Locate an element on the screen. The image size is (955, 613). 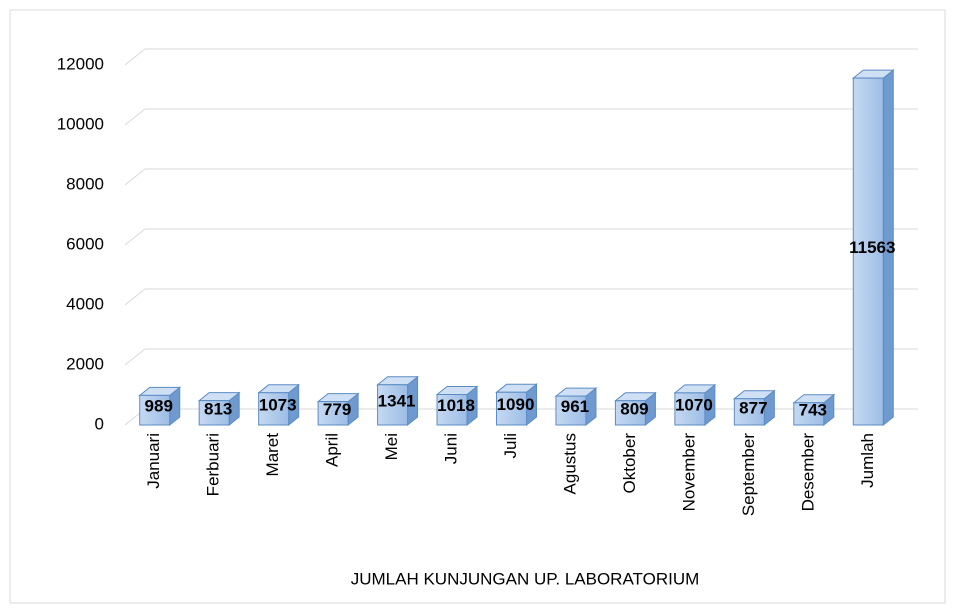
x-tick-label: November is located at coordinates (688, 472).